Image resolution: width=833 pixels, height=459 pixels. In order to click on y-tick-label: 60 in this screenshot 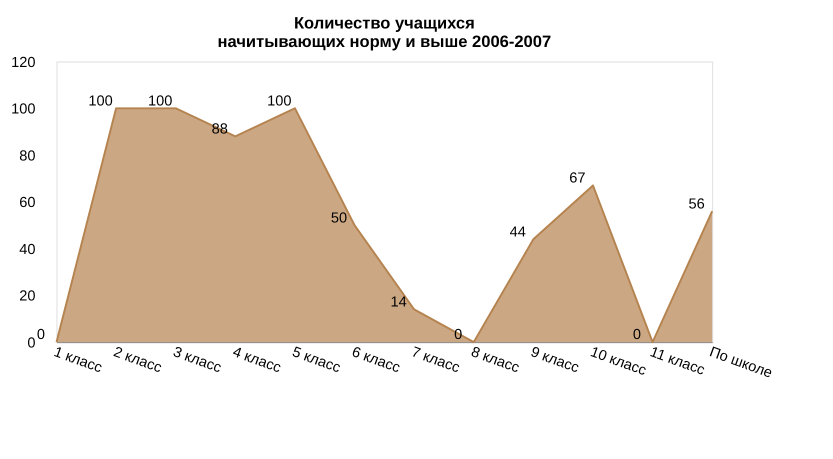, I will do `click(27, 203)`.